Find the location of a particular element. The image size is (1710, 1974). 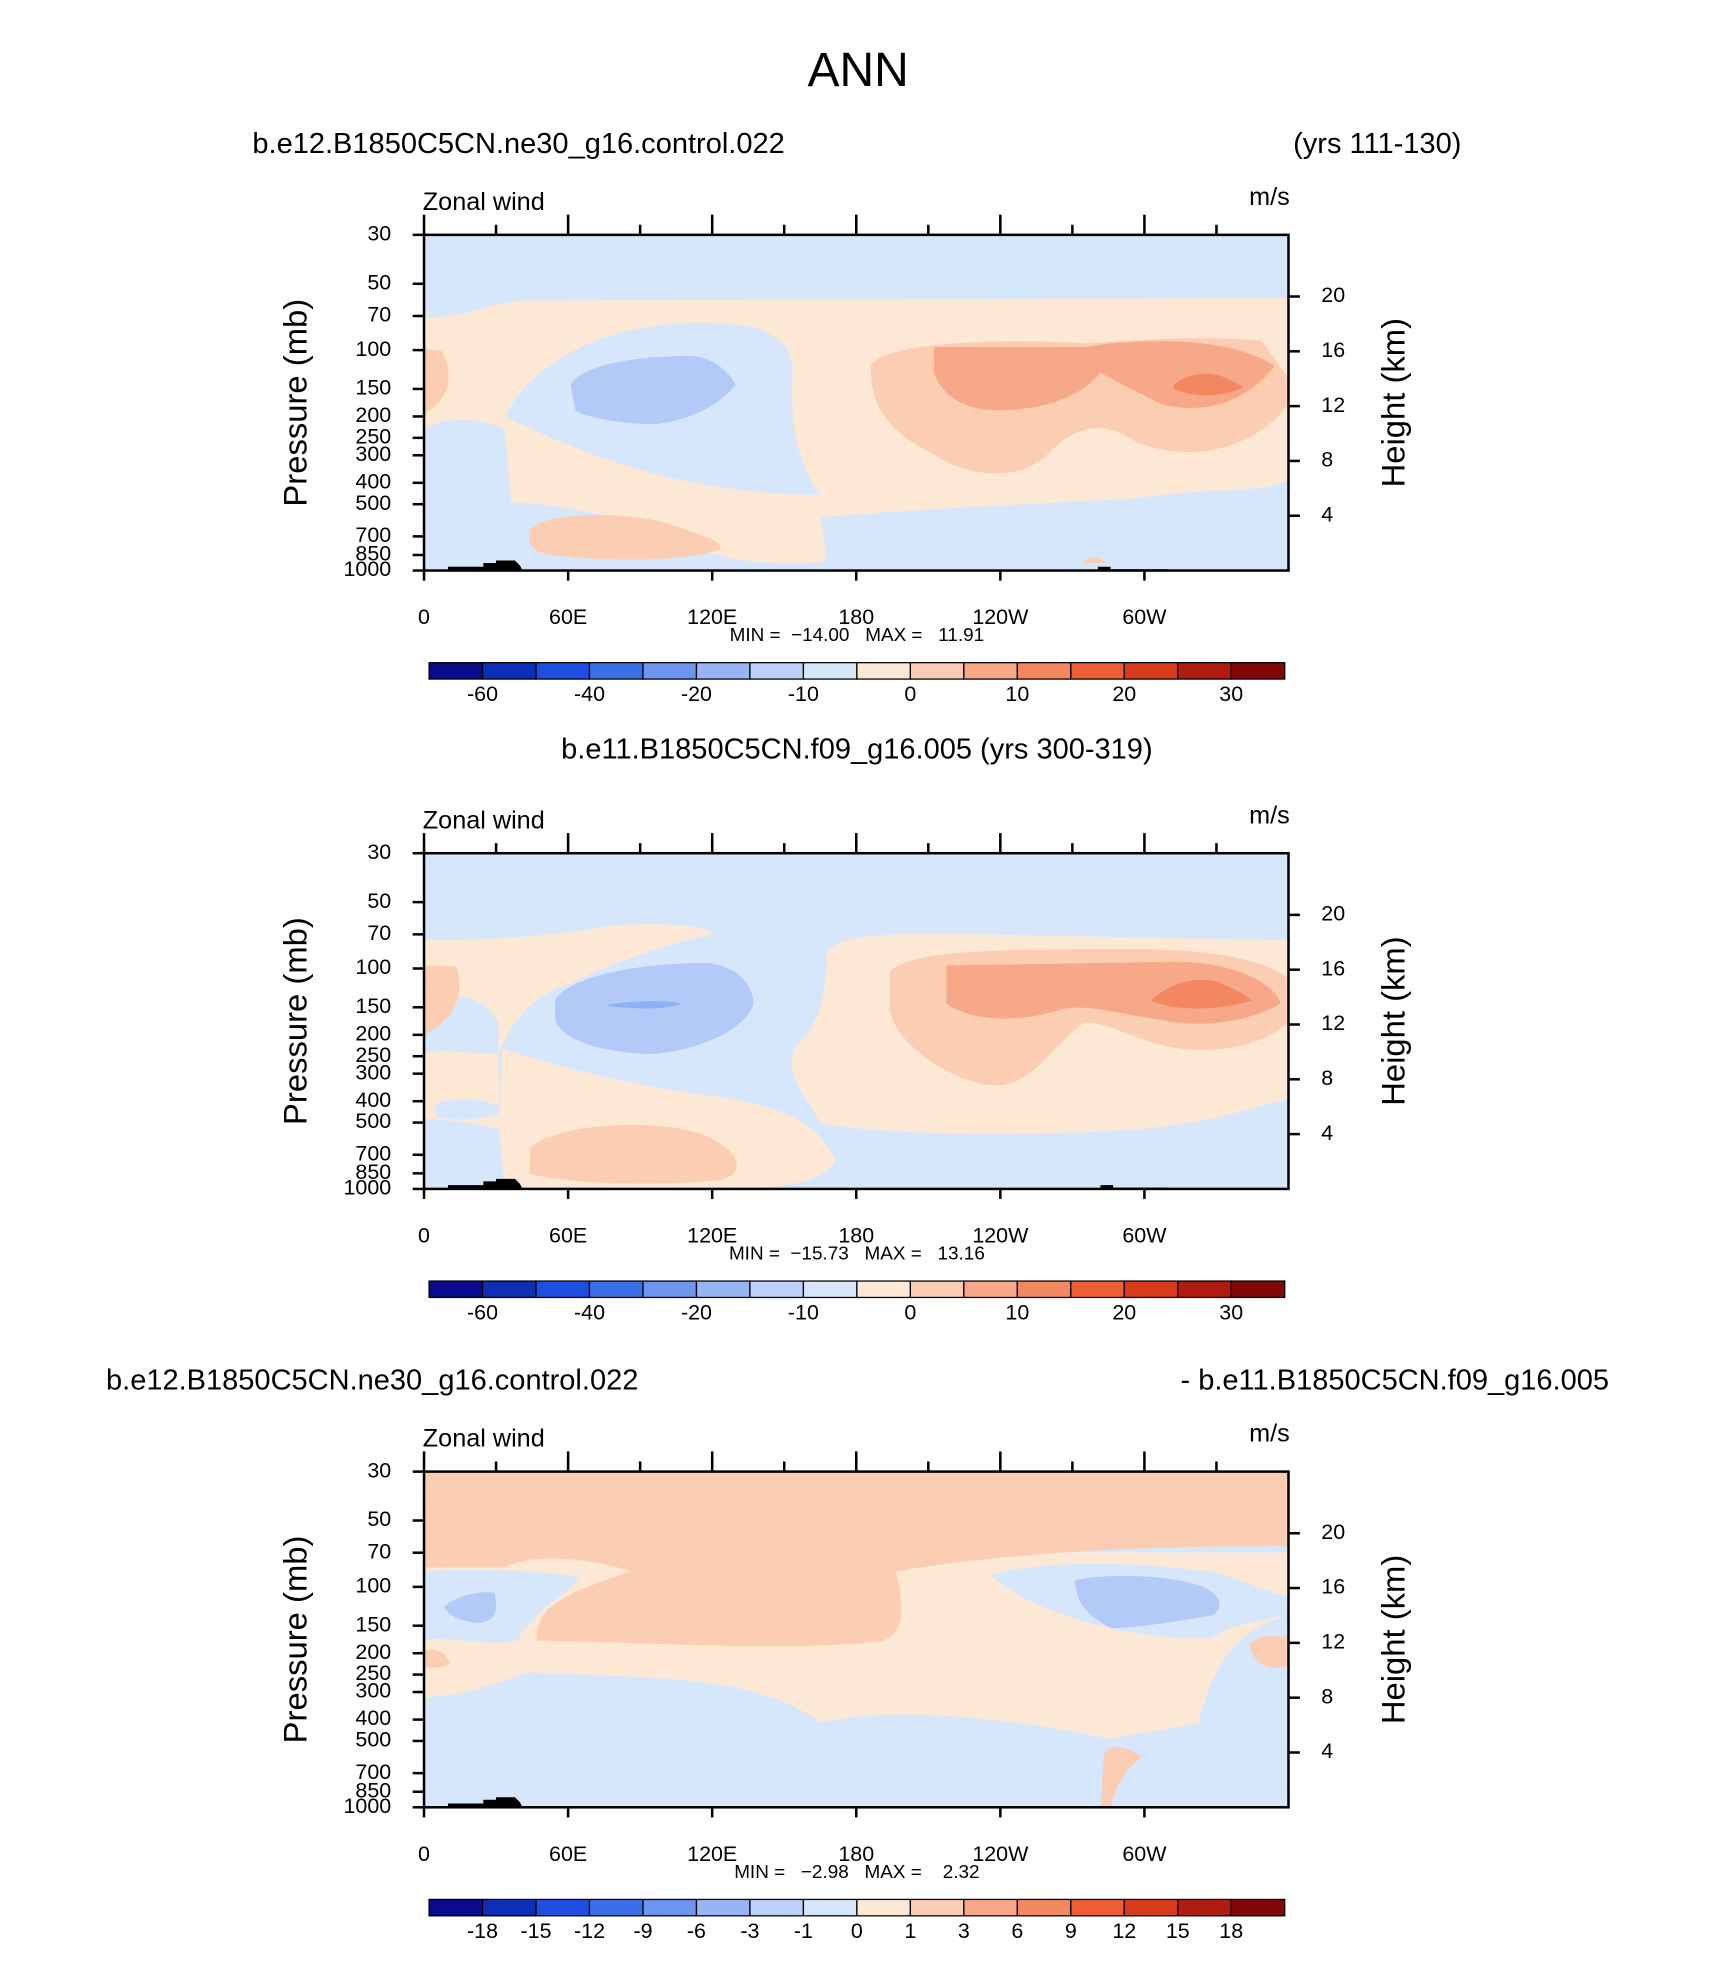

colorbar-label: -1 is located at coordinates (803, 1931).